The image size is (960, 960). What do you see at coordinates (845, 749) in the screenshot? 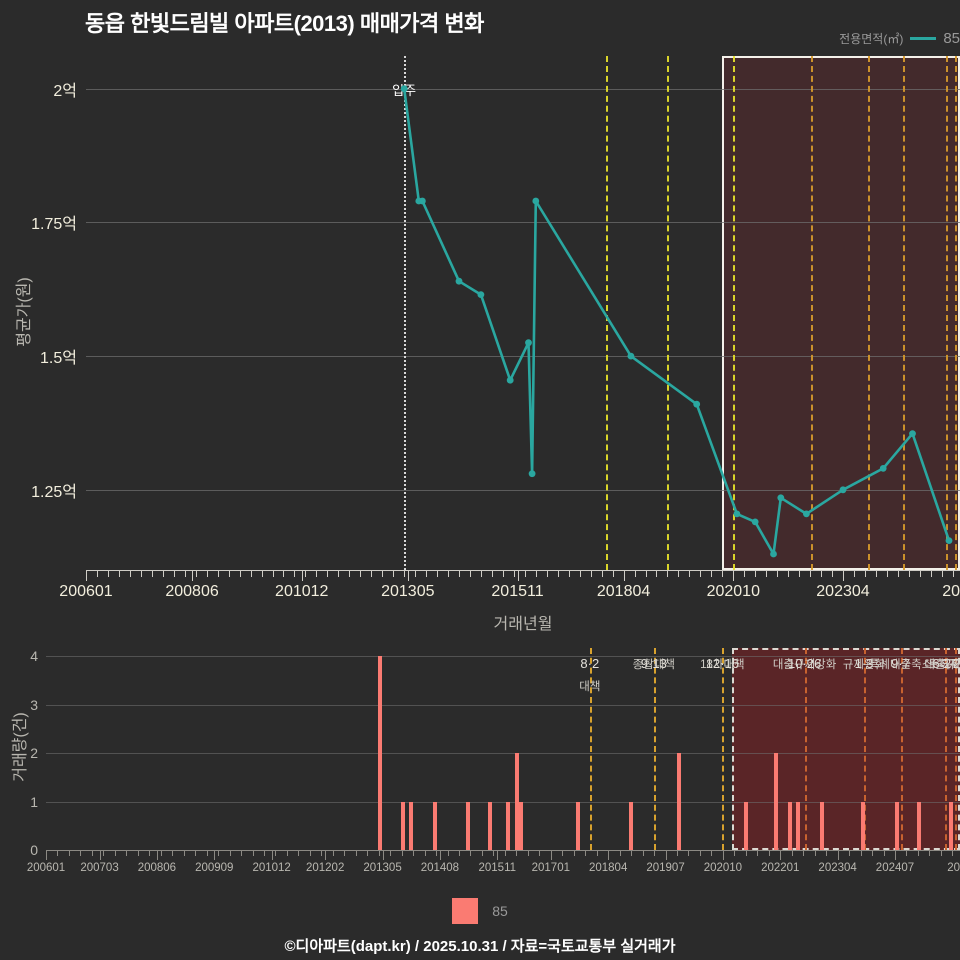
I see `volume-highlight-region` at bounding box center [845, 749].